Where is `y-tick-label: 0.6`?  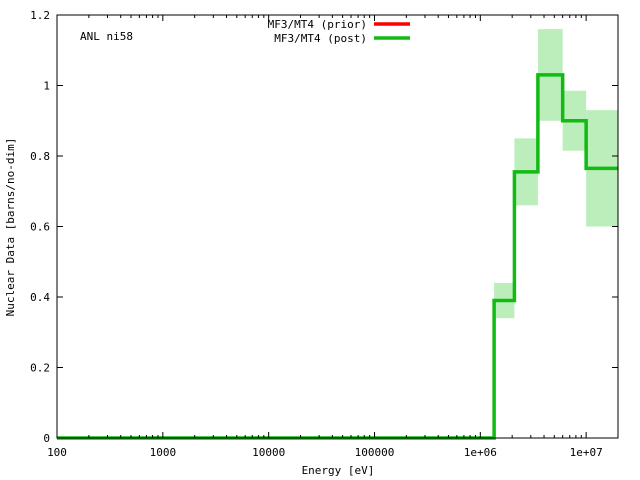
y-tick-label: 0.6 is located at coordinates (40, 227).